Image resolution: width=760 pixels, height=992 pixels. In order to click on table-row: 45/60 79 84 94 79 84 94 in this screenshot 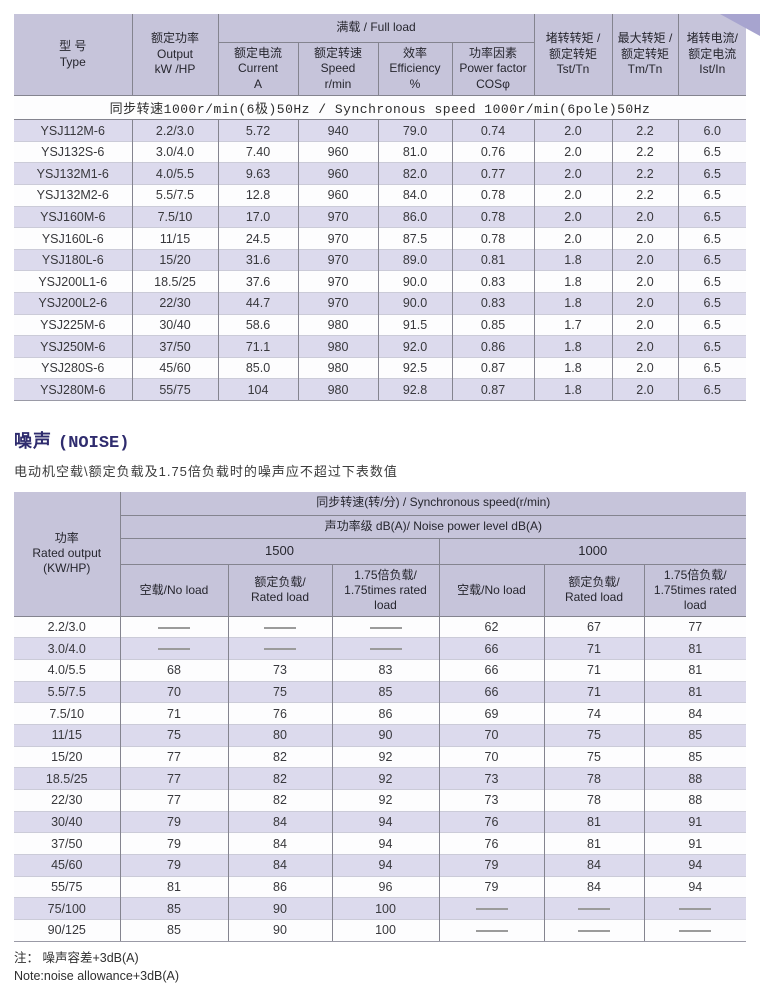, I will do `click(380, 865)`.